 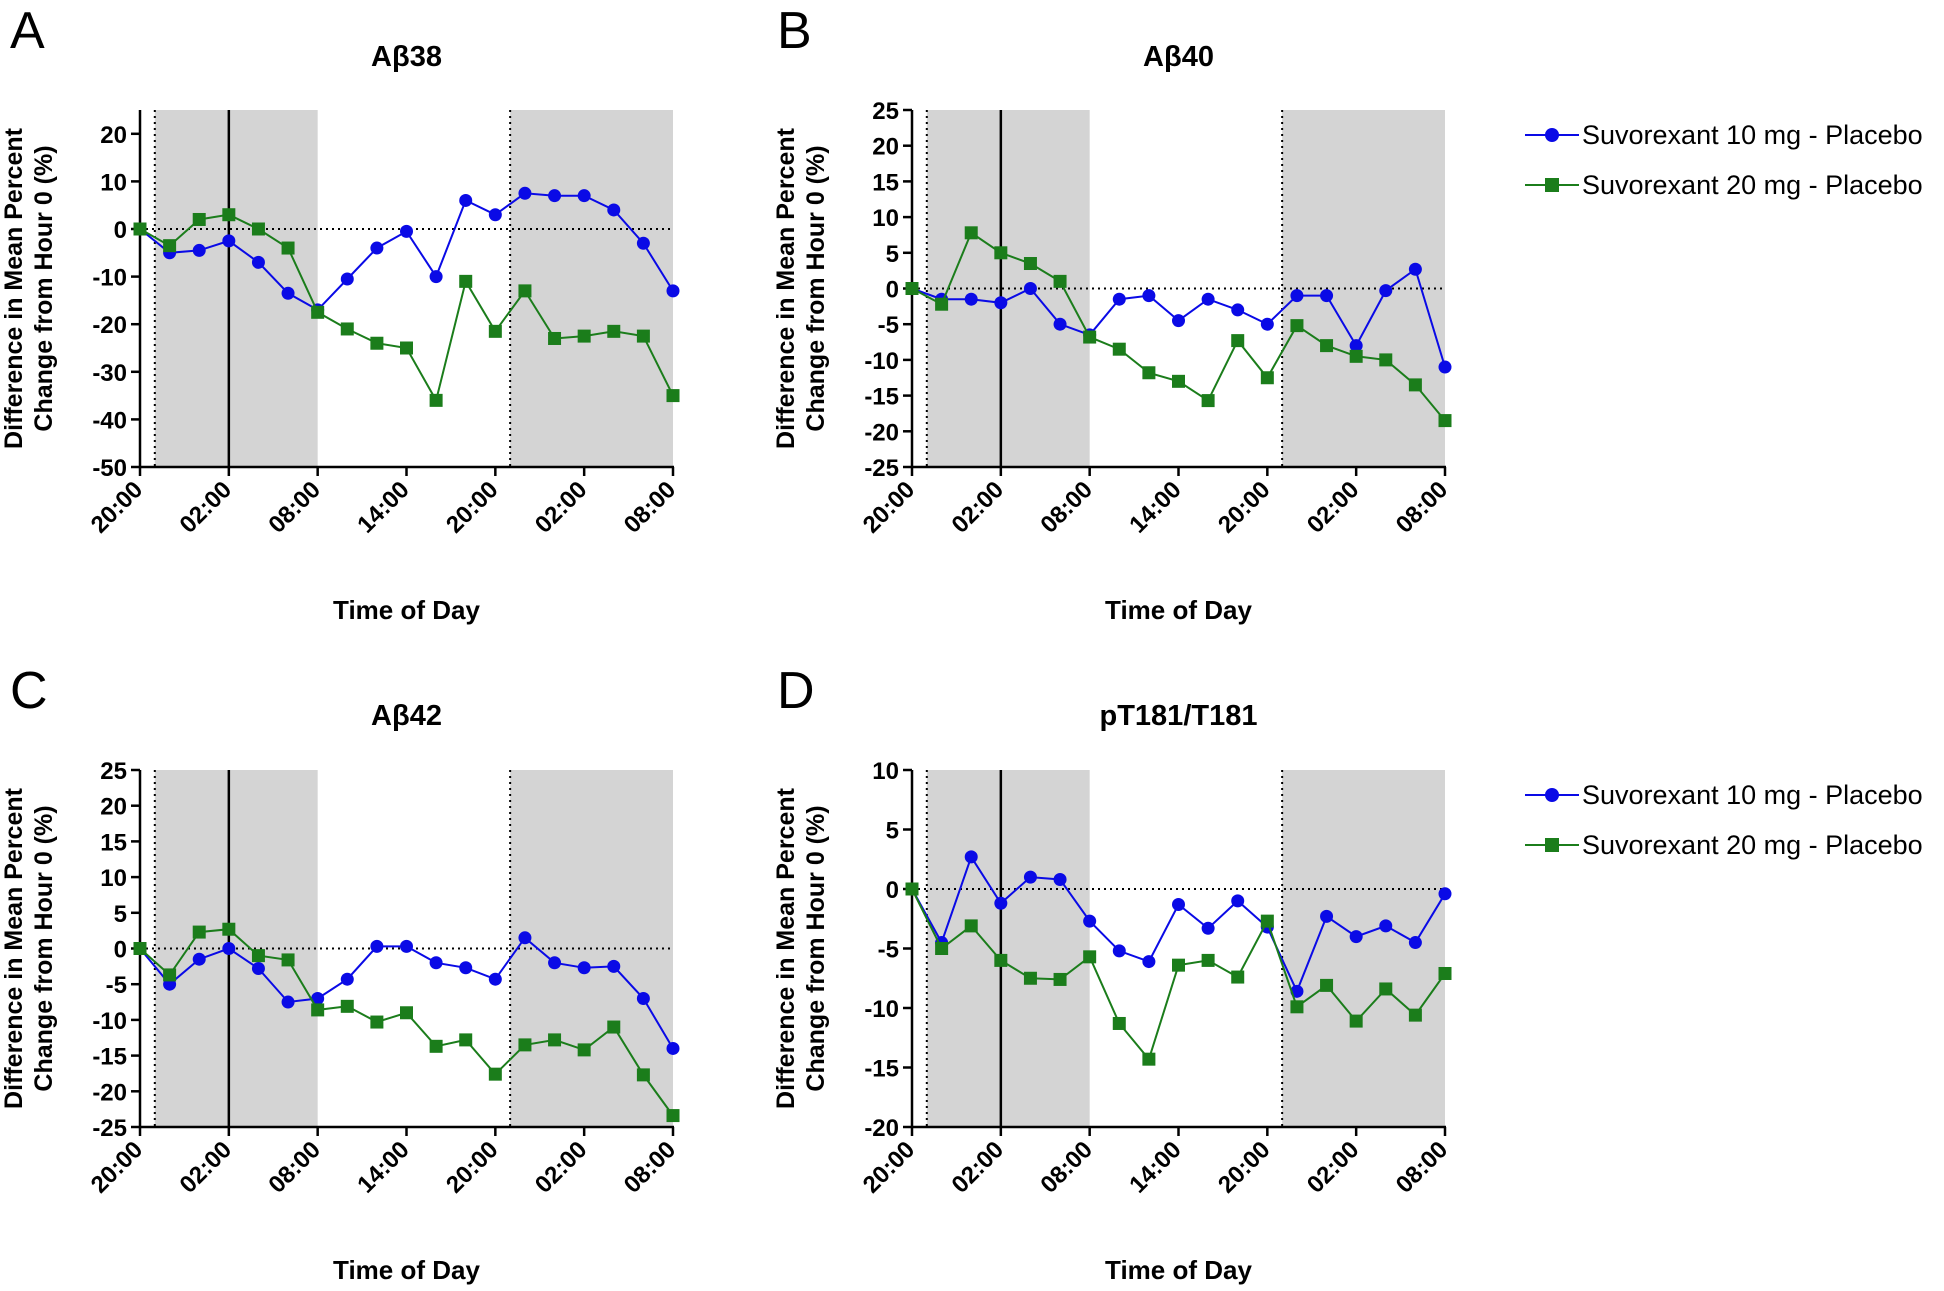 I want to click on legend-label-series2: Suvorexant 20 mg - Placebo, so click(x=1752, y=845).